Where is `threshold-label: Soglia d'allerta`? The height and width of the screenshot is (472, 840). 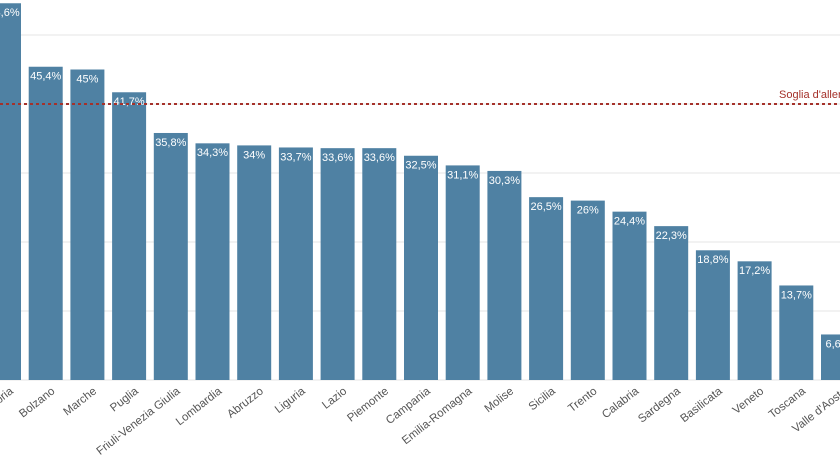
threshold-label: Soglia d'allerta is located at coordinates (809, 95).